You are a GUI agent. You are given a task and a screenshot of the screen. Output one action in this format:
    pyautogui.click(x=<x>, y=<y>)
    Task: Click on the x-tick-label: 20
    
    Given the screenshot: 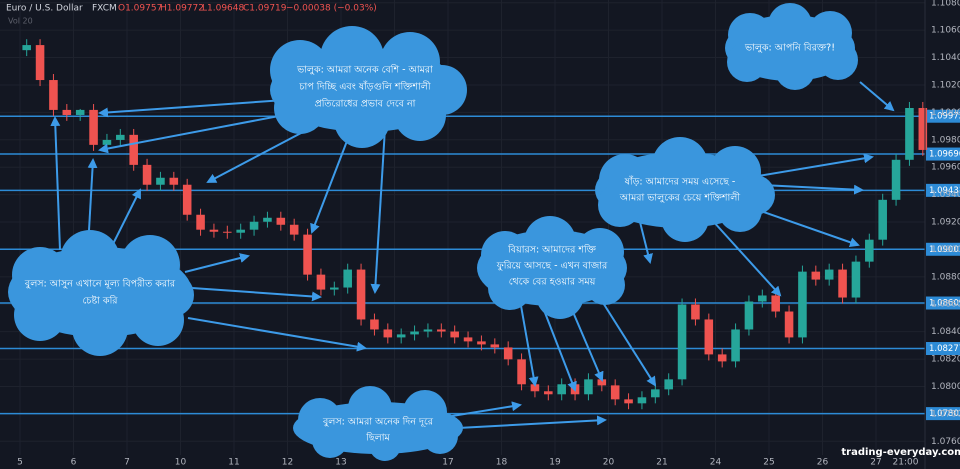 What is the action you would take?
    pyautogui.click(x=609, y=463)
    